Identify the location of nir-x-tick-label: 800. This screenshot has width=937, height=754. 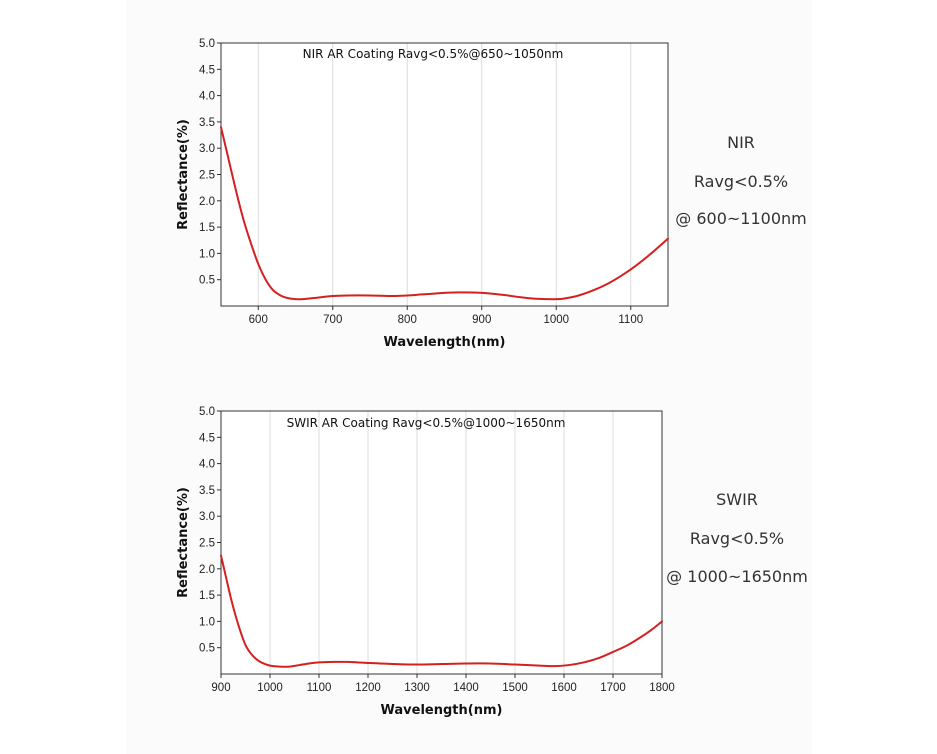
(407, 320).